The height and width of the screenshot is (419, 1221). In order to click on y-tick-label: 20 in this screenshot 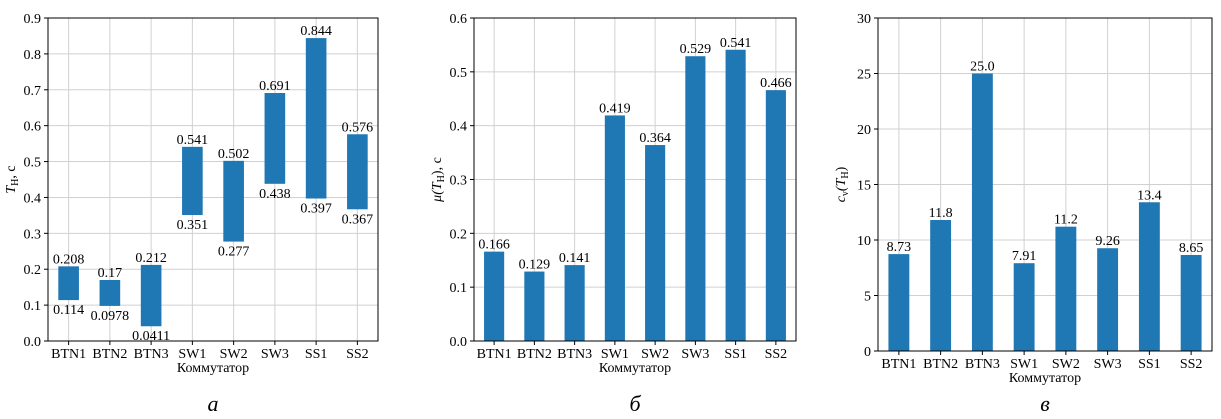, I will do `click(864, 130)`.